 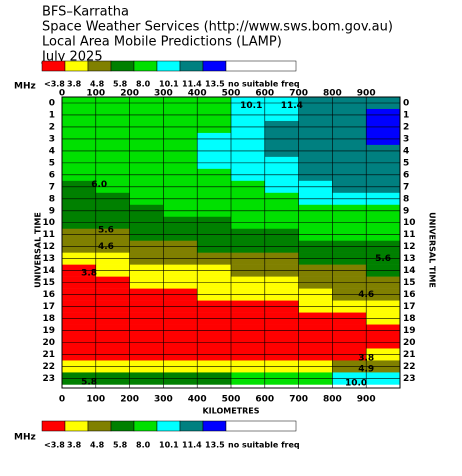 What do you see at coordinates (292, 106) in the screenshot?
I see `contour-label: 11.4` at bounding box center [292, 106].